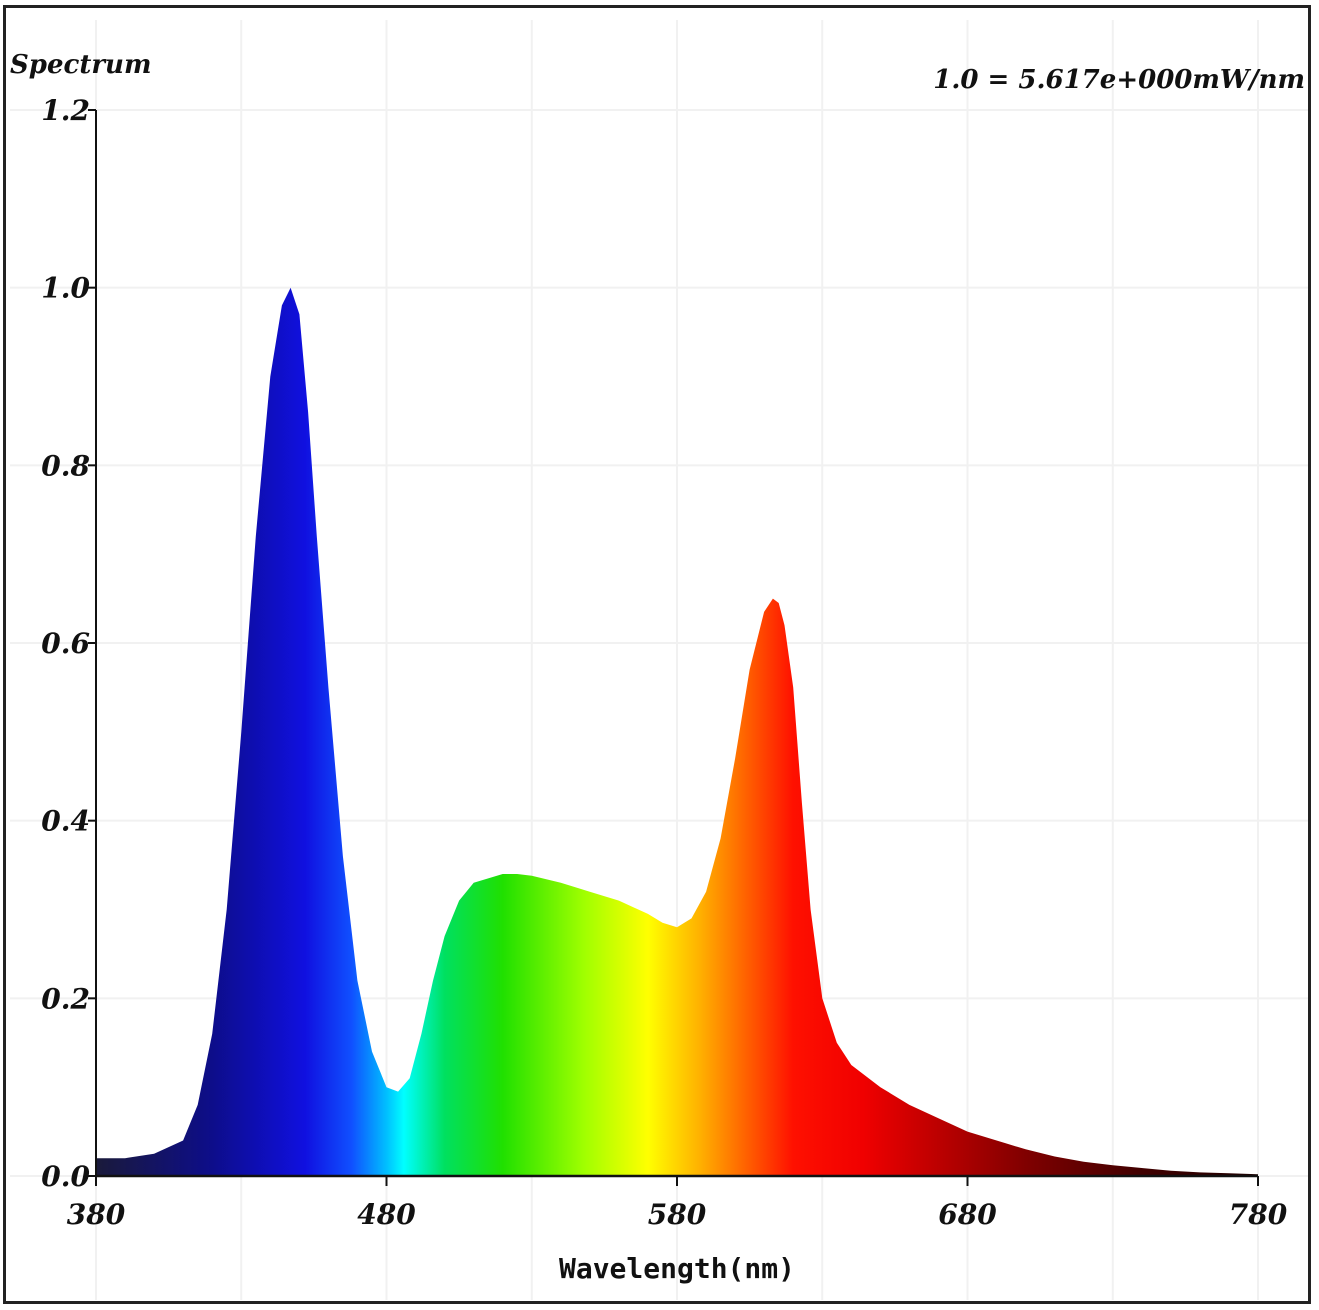 Image resolution: width=1319 pixels, height=1310 pixels. I want to click on y-tick-label: 1.0, so click(65, 288).